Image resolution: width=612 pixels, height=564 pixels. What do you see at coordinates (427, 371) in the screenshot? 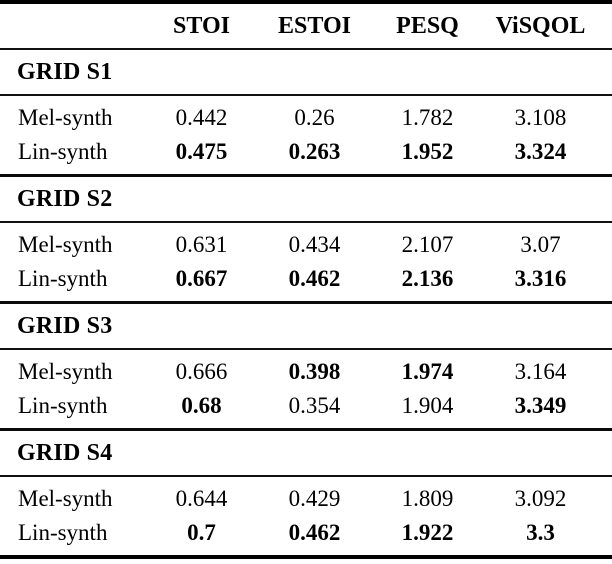
I see `metric-value: 1.974` at bounding box center [427, 371].